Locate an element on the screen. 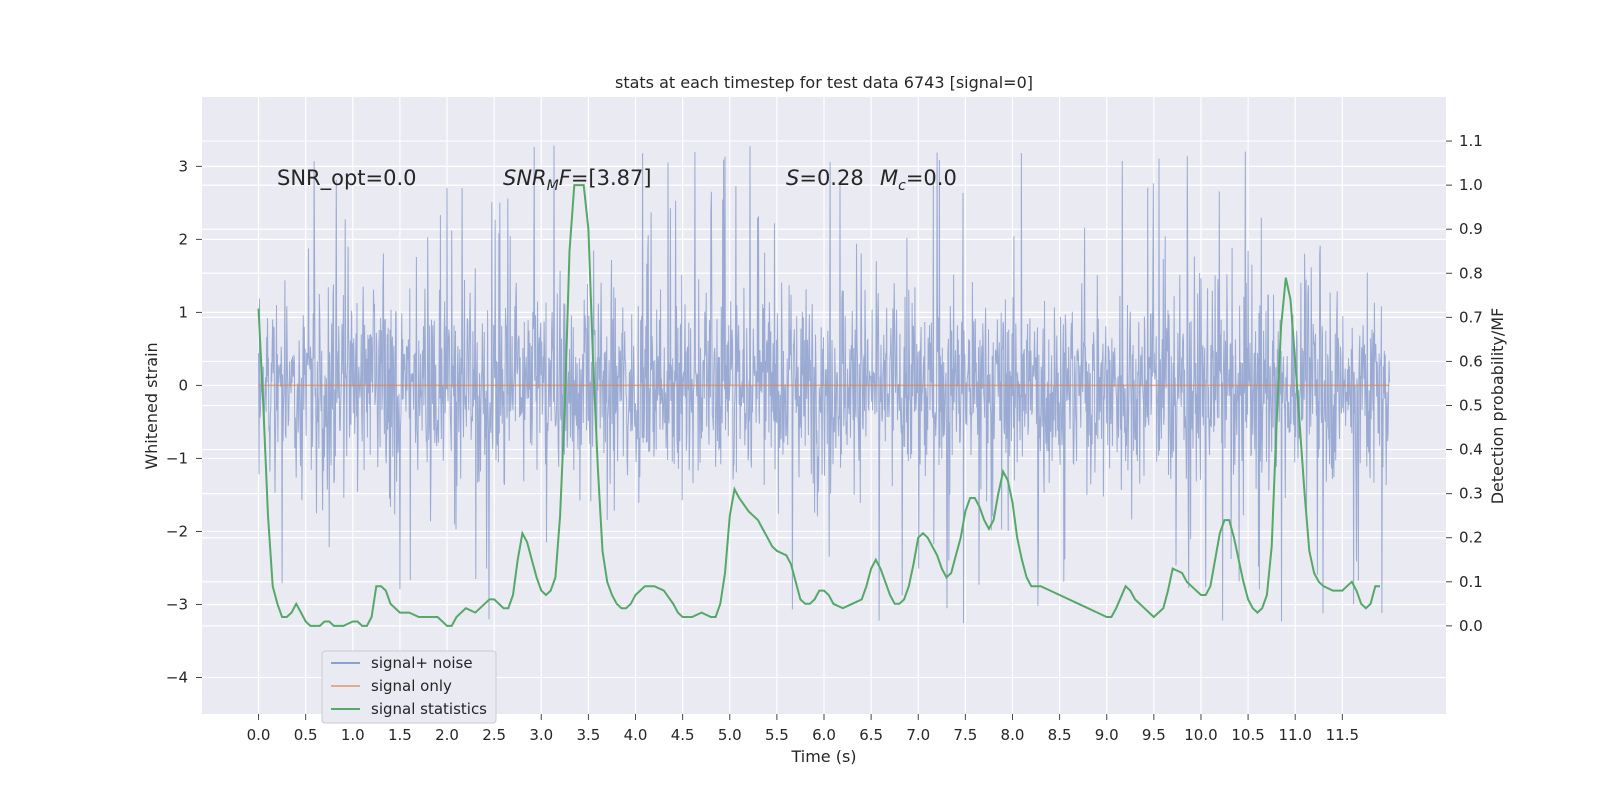  legend-label-signal-only: signal only is located at coordinates (411, 686).